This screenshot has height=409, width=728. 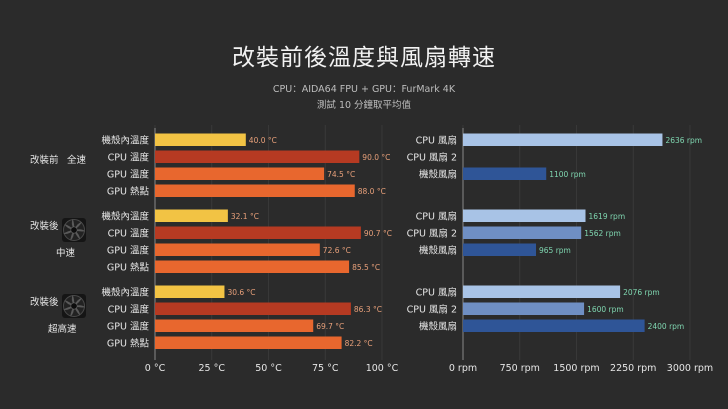 What do you see at coordinates (341, 174) in the screenshot?
I see `data-label-temperature-g0-2: 74.5 °C` at bounding box center [341, 174].